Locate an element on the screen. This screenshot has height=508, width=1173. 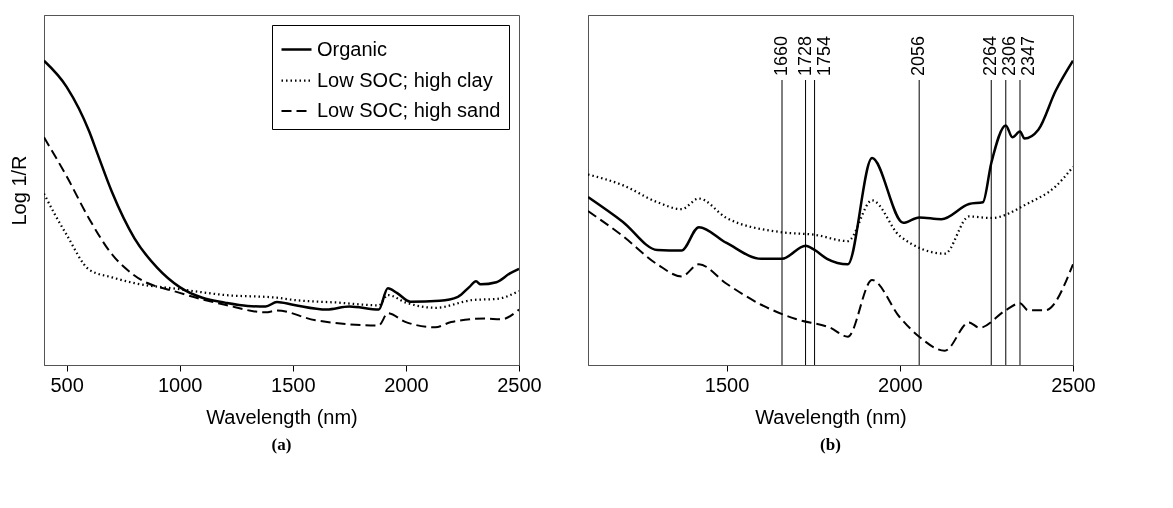
ref-line-label: 2306 is located at coordinates (1009, 55).